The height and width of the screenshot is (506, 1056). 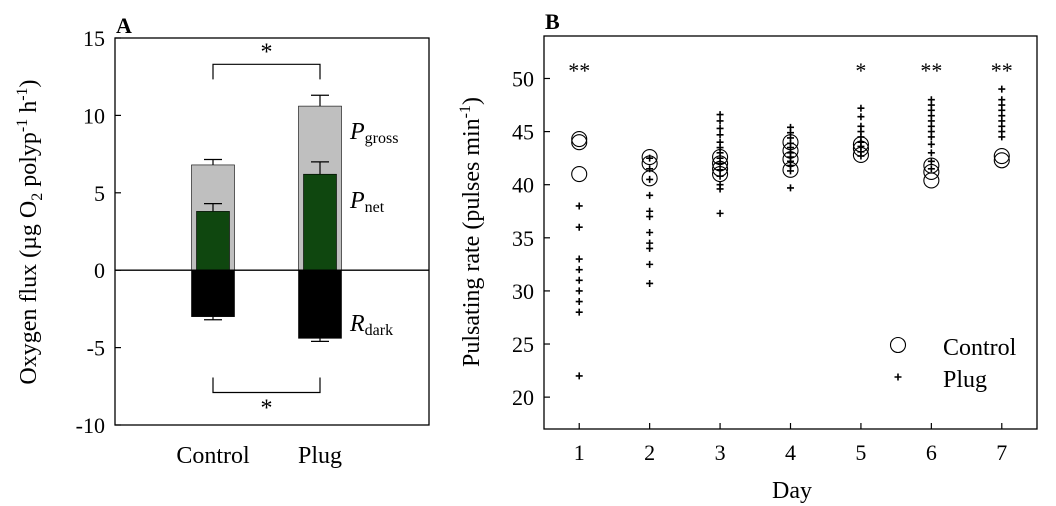 What do you see at coordinates (1001, 452) in the screenshot?
I see `x-tick-label: 7` at bounding box center [1001, 452].